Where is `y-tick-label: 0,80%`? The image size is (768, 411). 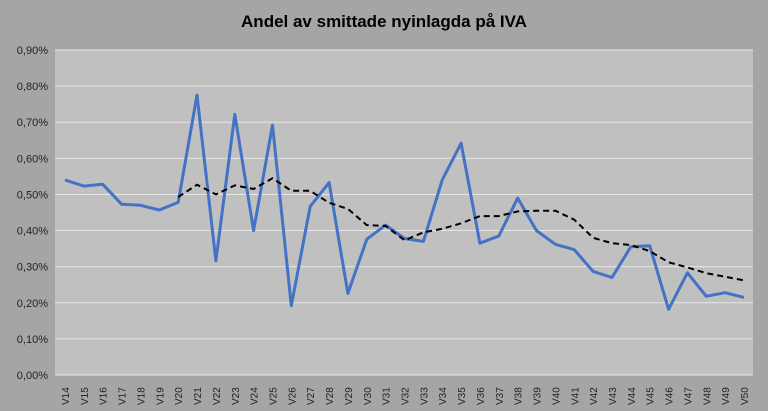 y-tick-label: 0,80% is located at coordinates (32, 87).